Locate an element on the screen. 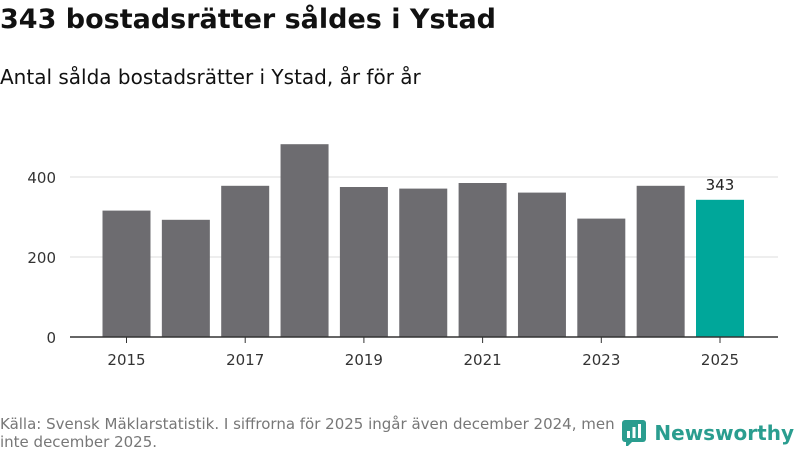 The height and width of the screenshot is (450, 800). bar-2022 is located at coordinates (541, 264).